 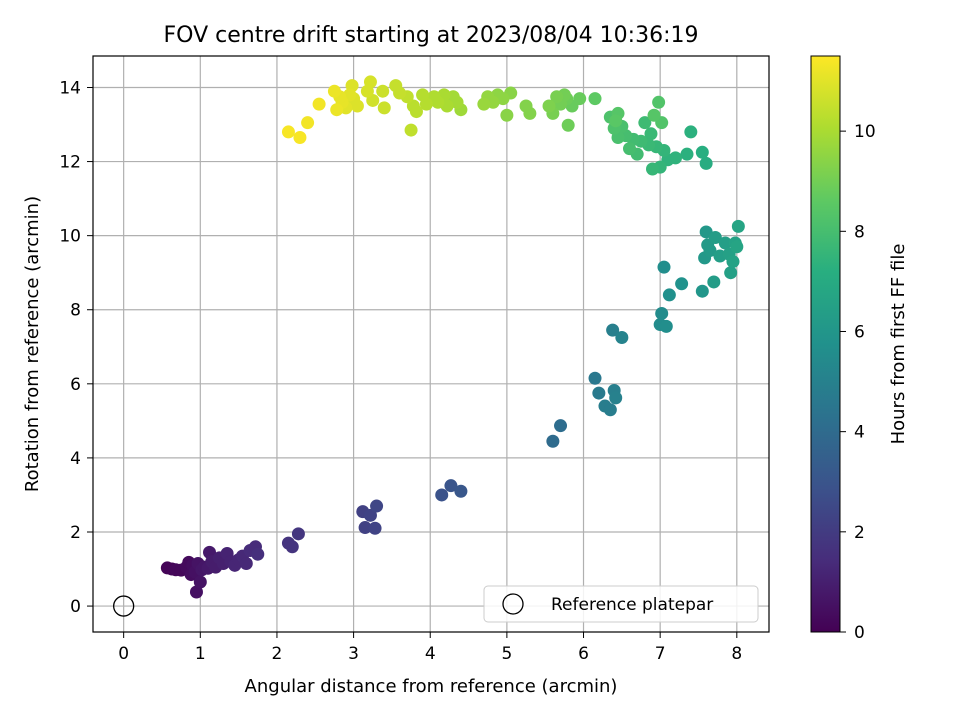 What do you see at coordinates (75, 385) in the screenshot?
I see `y-tick-label: 6` at bounding box center [75, 385].